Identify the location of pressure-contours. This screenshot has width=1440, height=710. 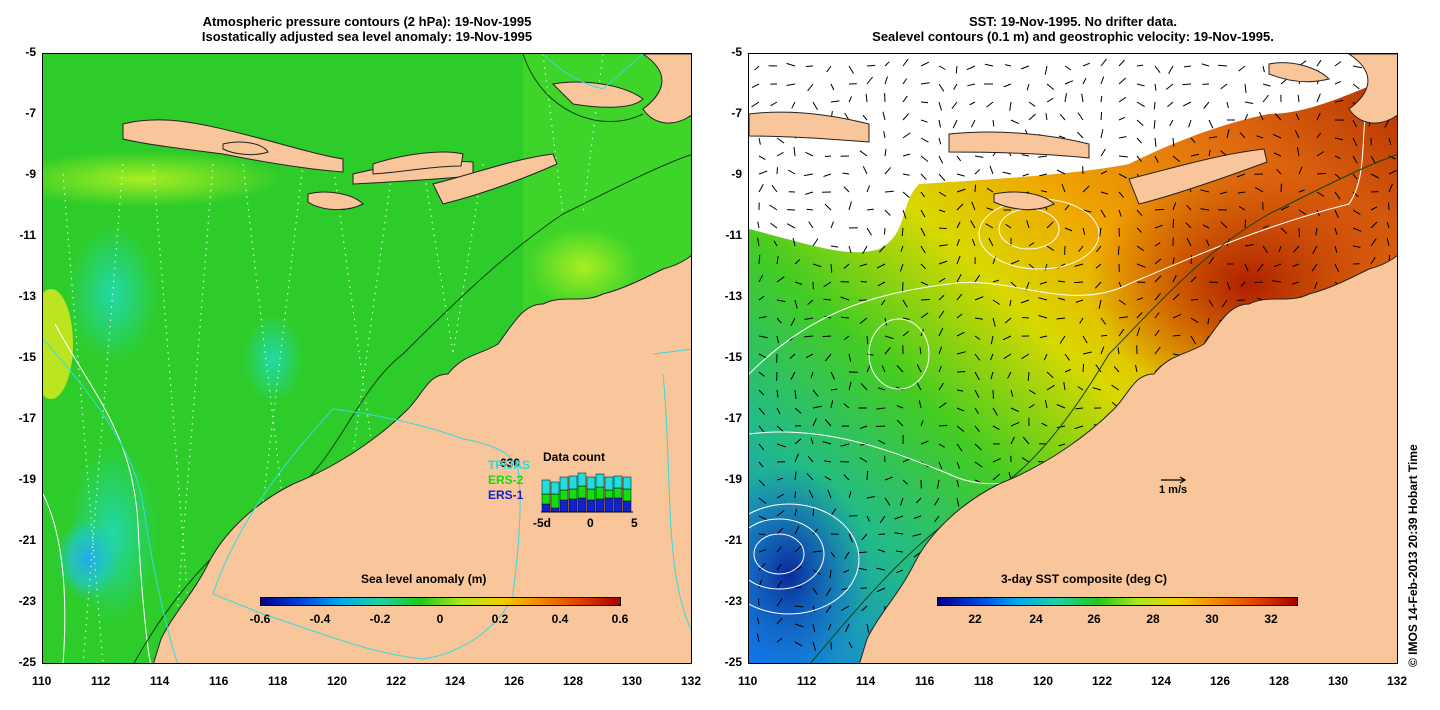
(97, 493).